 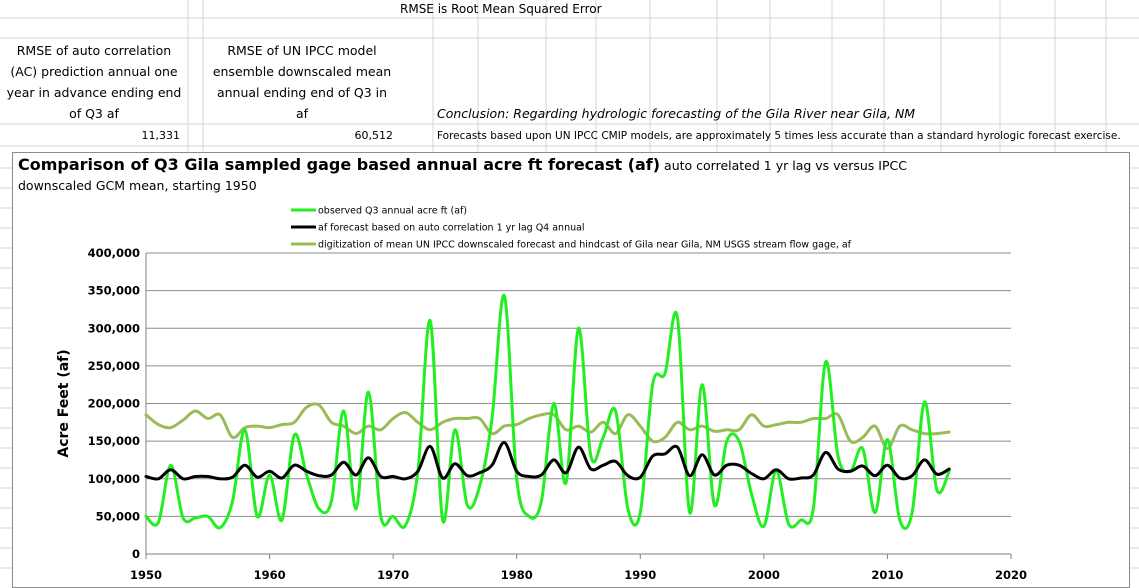 What do you see at coordinates (270, 575) in the screenshot?
I see `x-tick-label: 1960` at bounding box center [270, 575].